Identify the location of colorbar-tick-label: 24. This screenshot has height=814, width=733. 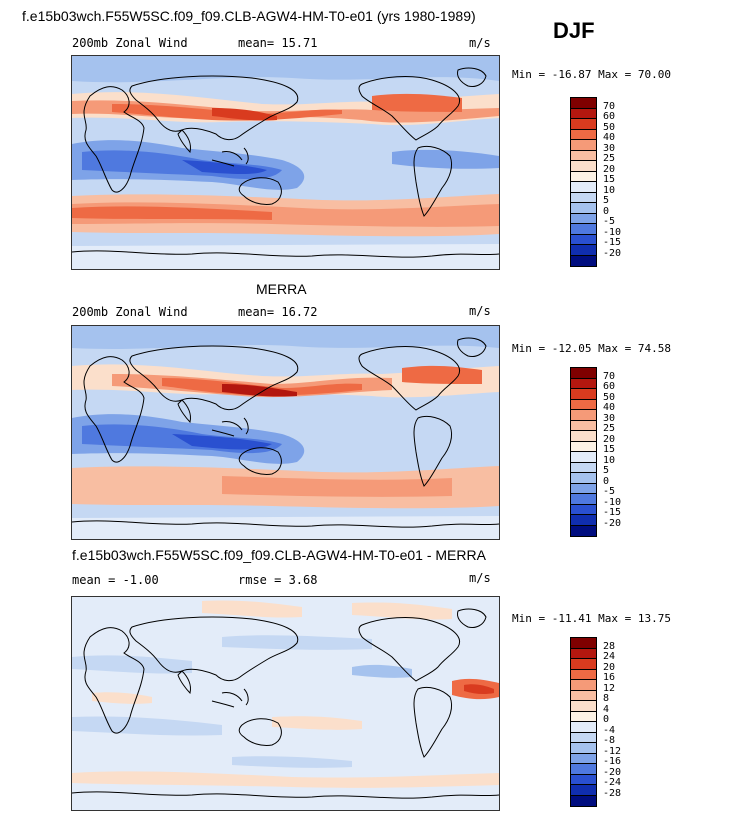
(609, 656).